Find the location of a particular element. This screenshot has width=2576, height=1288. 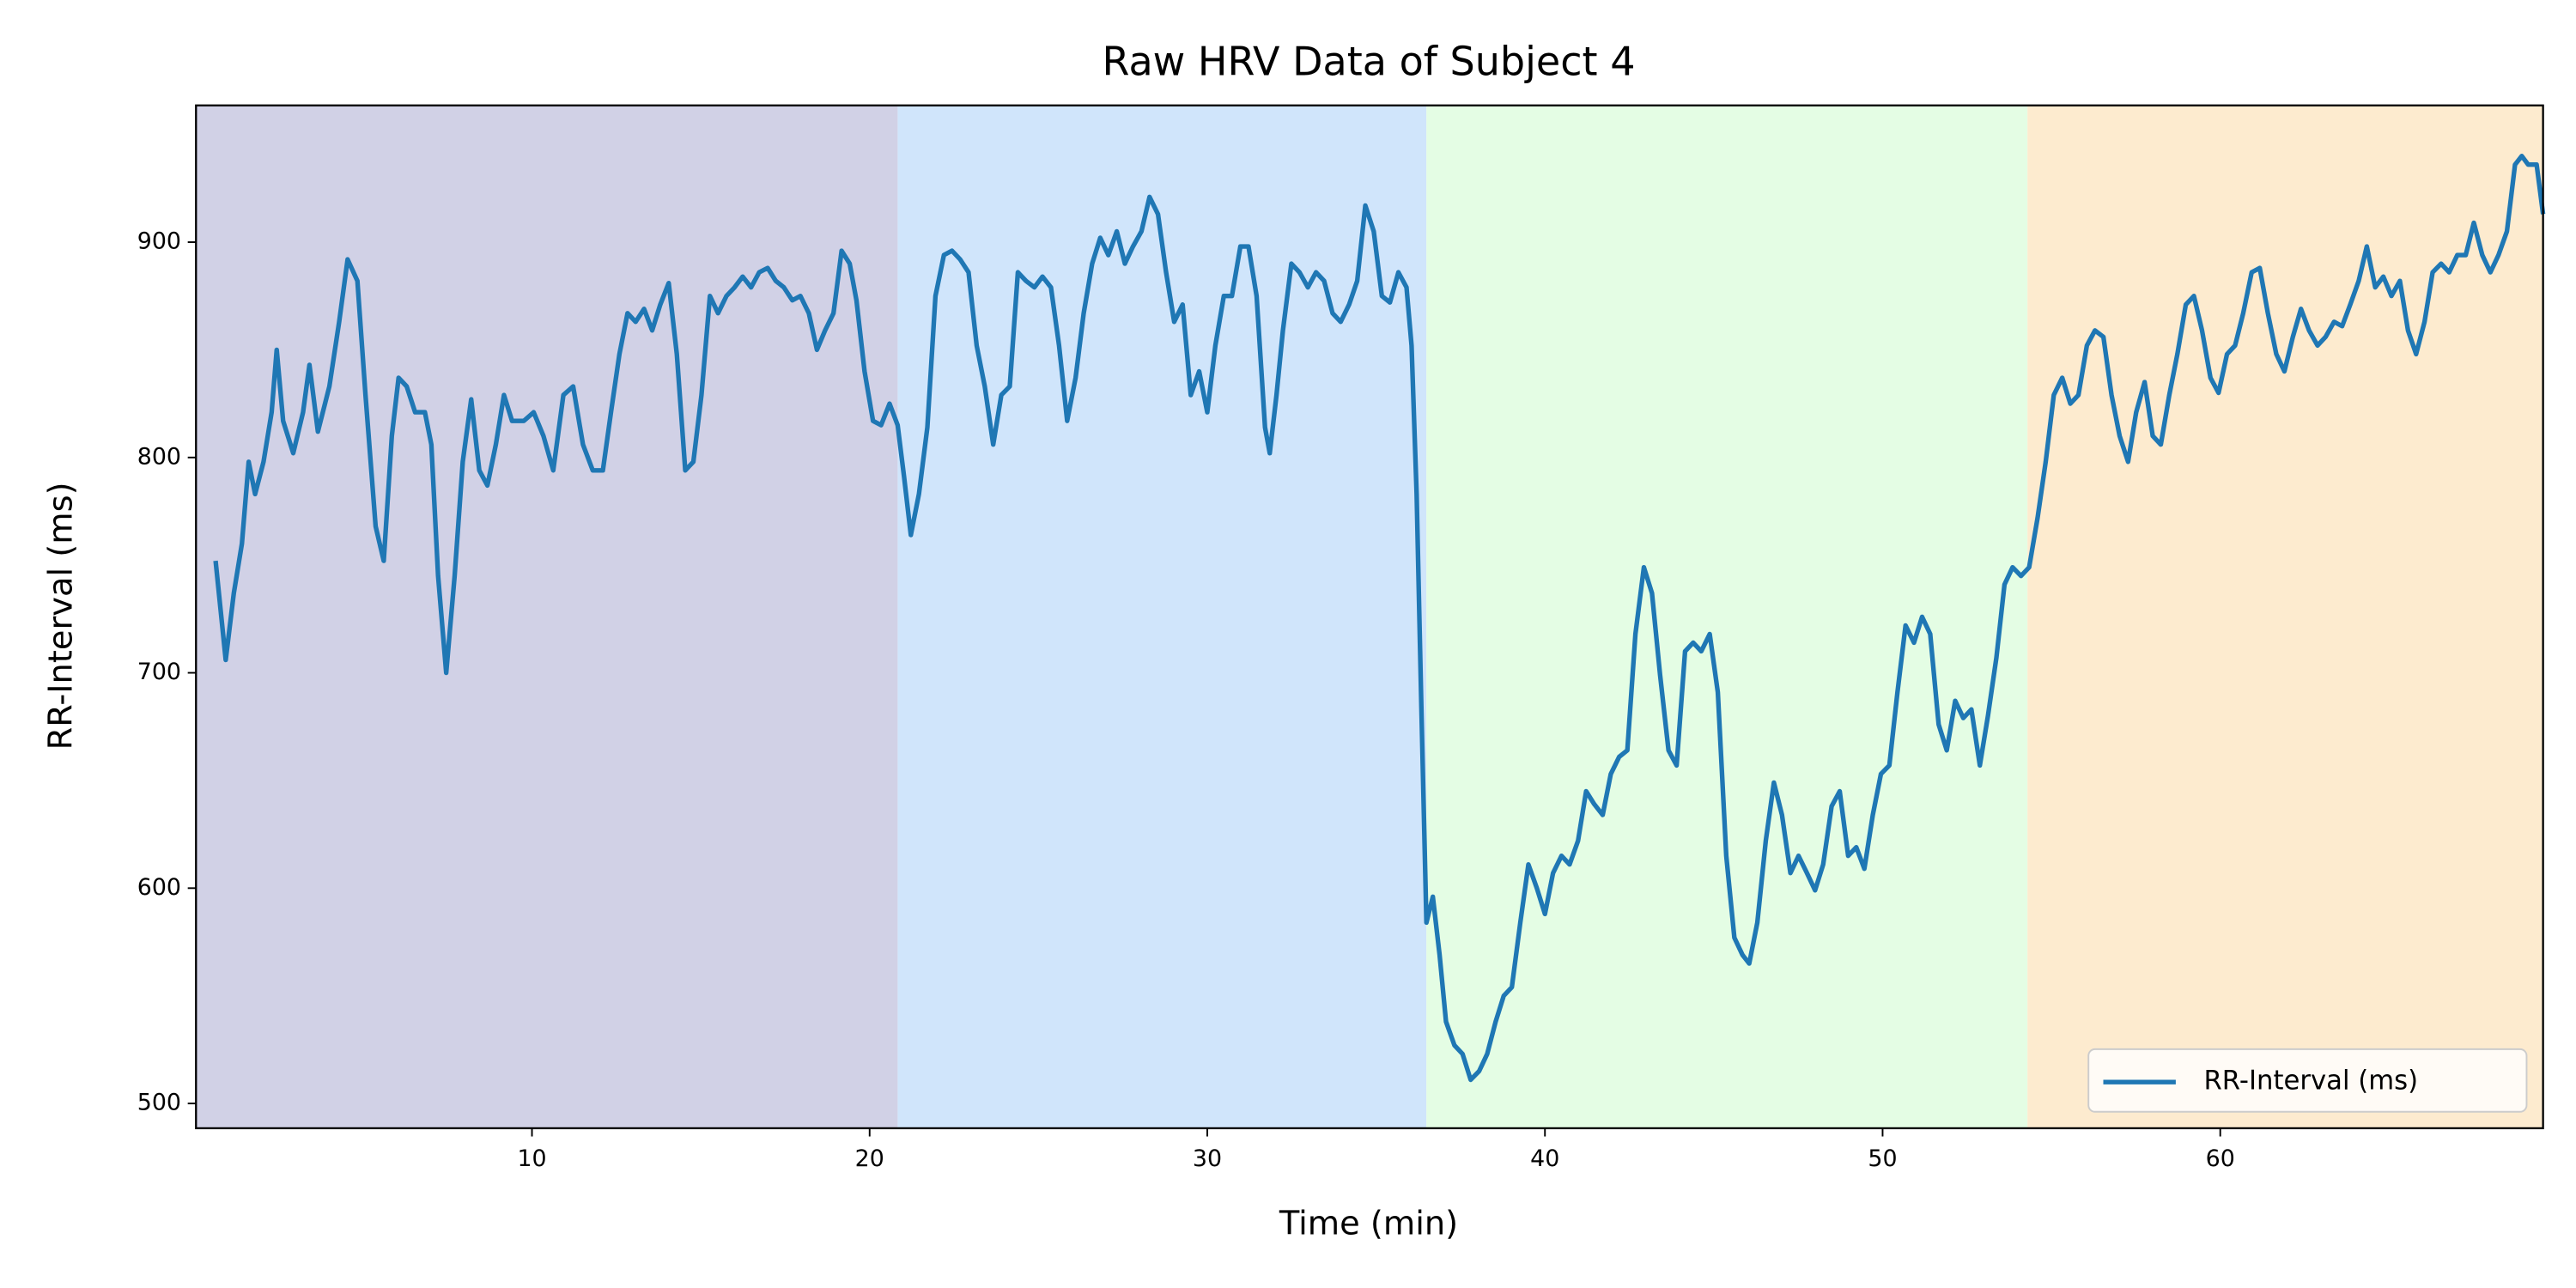

legend-label: RR-Interval (ms) is located at coordinates (2310, 1081).